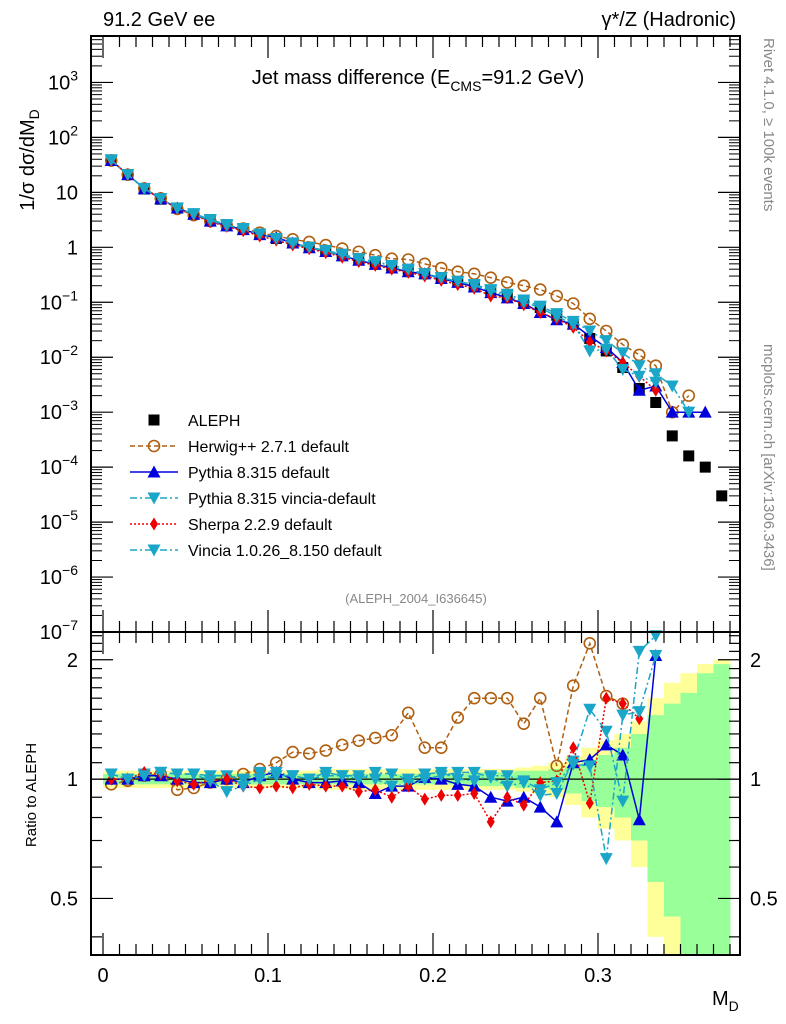  What do you see at coordinates (59, 575) in the screenshot?
I see `y-tick-label: 10⁻⁶` at bounding box center [59, 575].